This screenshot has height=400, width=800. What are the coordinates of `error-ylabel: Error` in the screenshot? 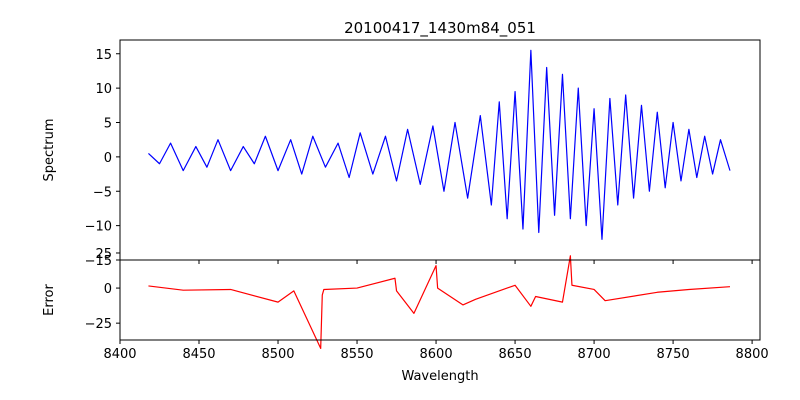 It's located at (49, 300).